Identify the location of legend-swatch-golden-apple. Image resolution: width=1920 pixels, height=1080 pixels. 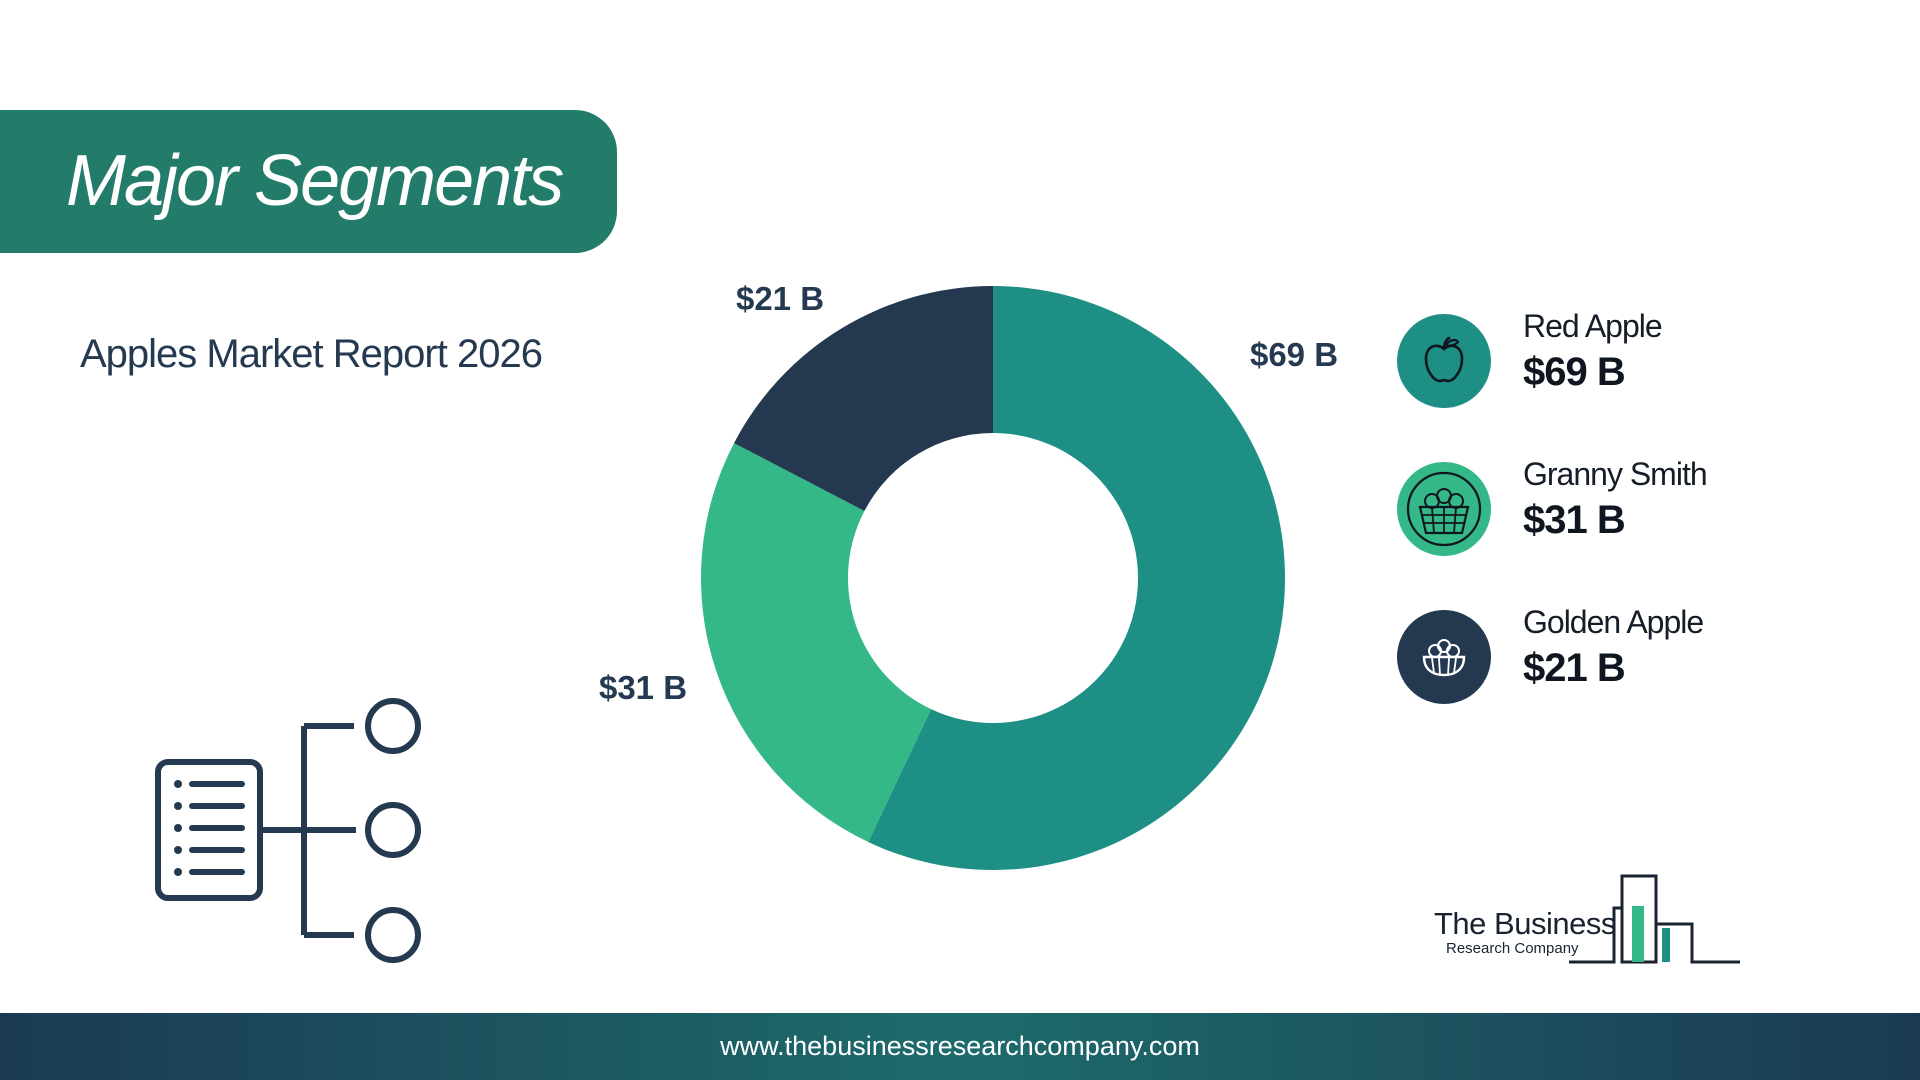
(1444, 657).